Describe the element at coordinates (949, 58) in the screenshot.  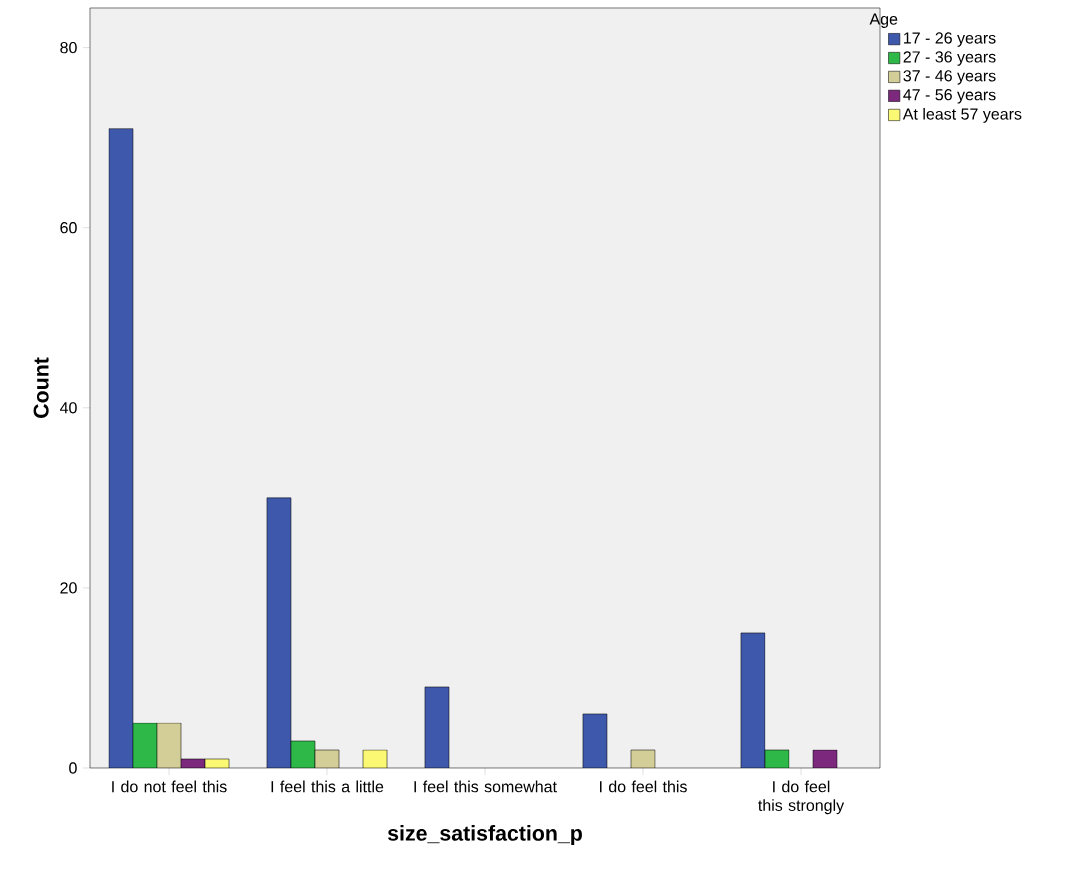
I see `legend-label: 27 - 36 years` at that location.